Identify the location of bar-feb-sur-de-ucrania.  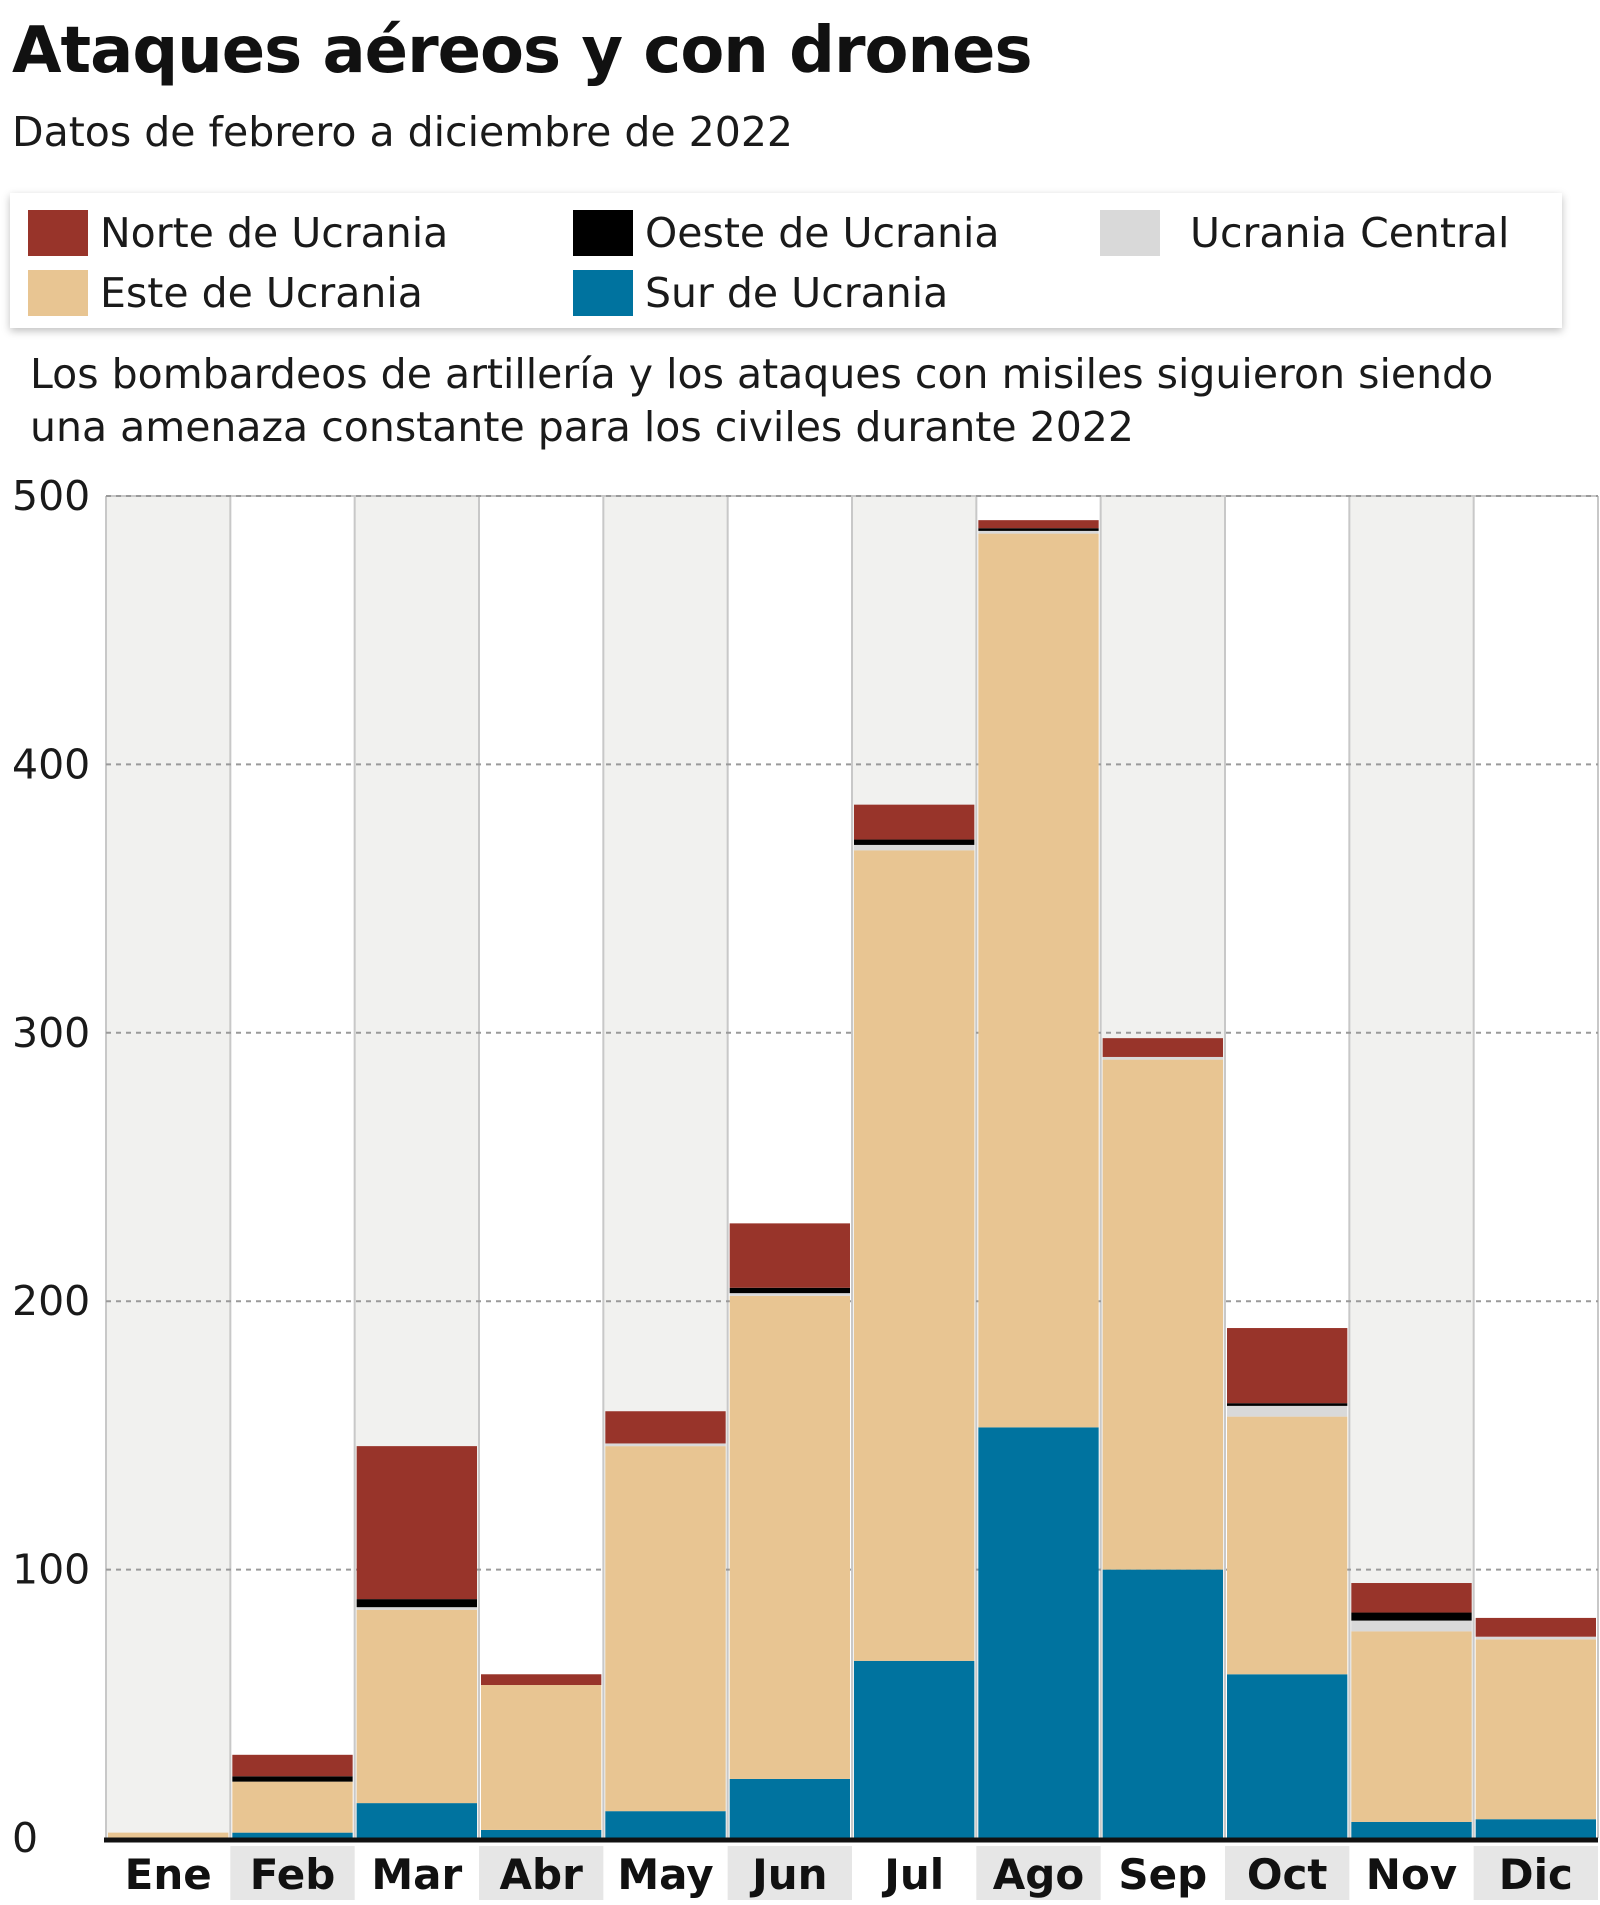
(292, 1835).